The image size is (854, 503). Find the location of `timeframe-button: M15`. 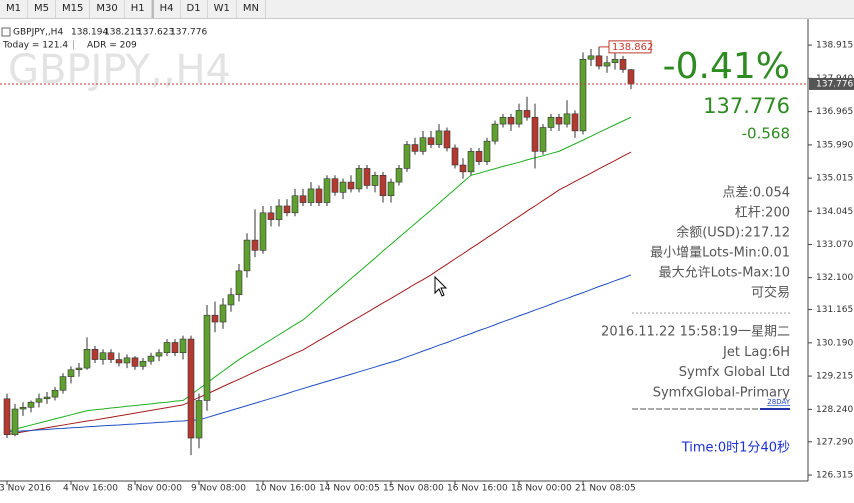

timeframe-button: M15 is located at coordinates (73, 9).